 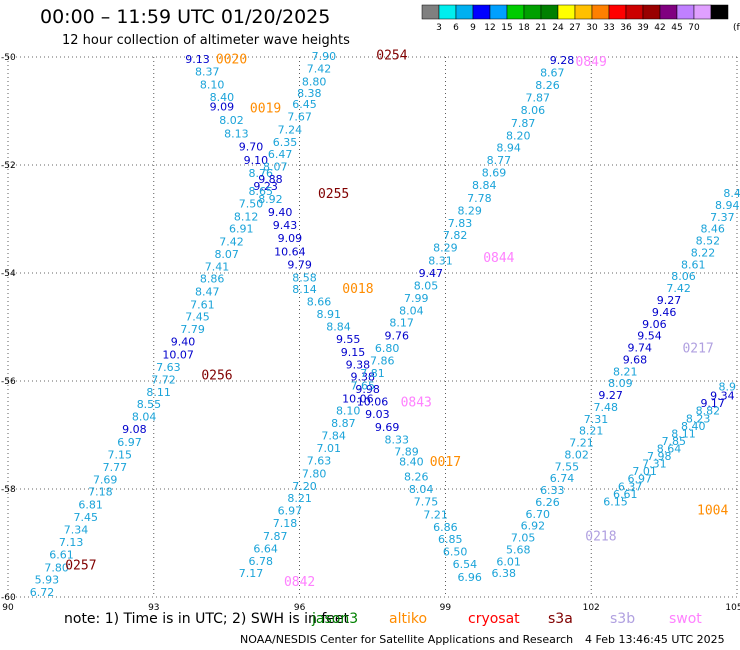 I want to click on legend-tick: 27, so click(x=574, y=28).